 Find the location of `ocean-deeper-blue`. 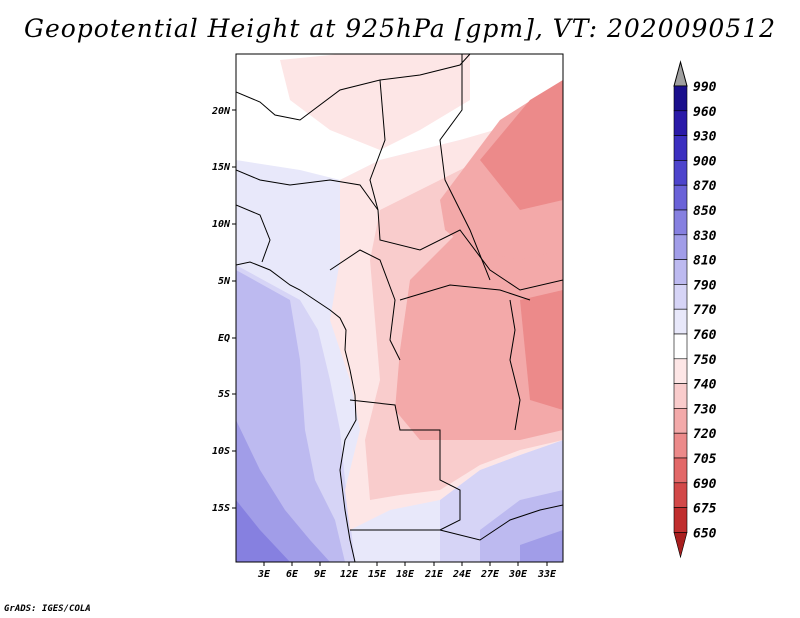

ocean-deeper-blue is located at coordinates (263, 531).